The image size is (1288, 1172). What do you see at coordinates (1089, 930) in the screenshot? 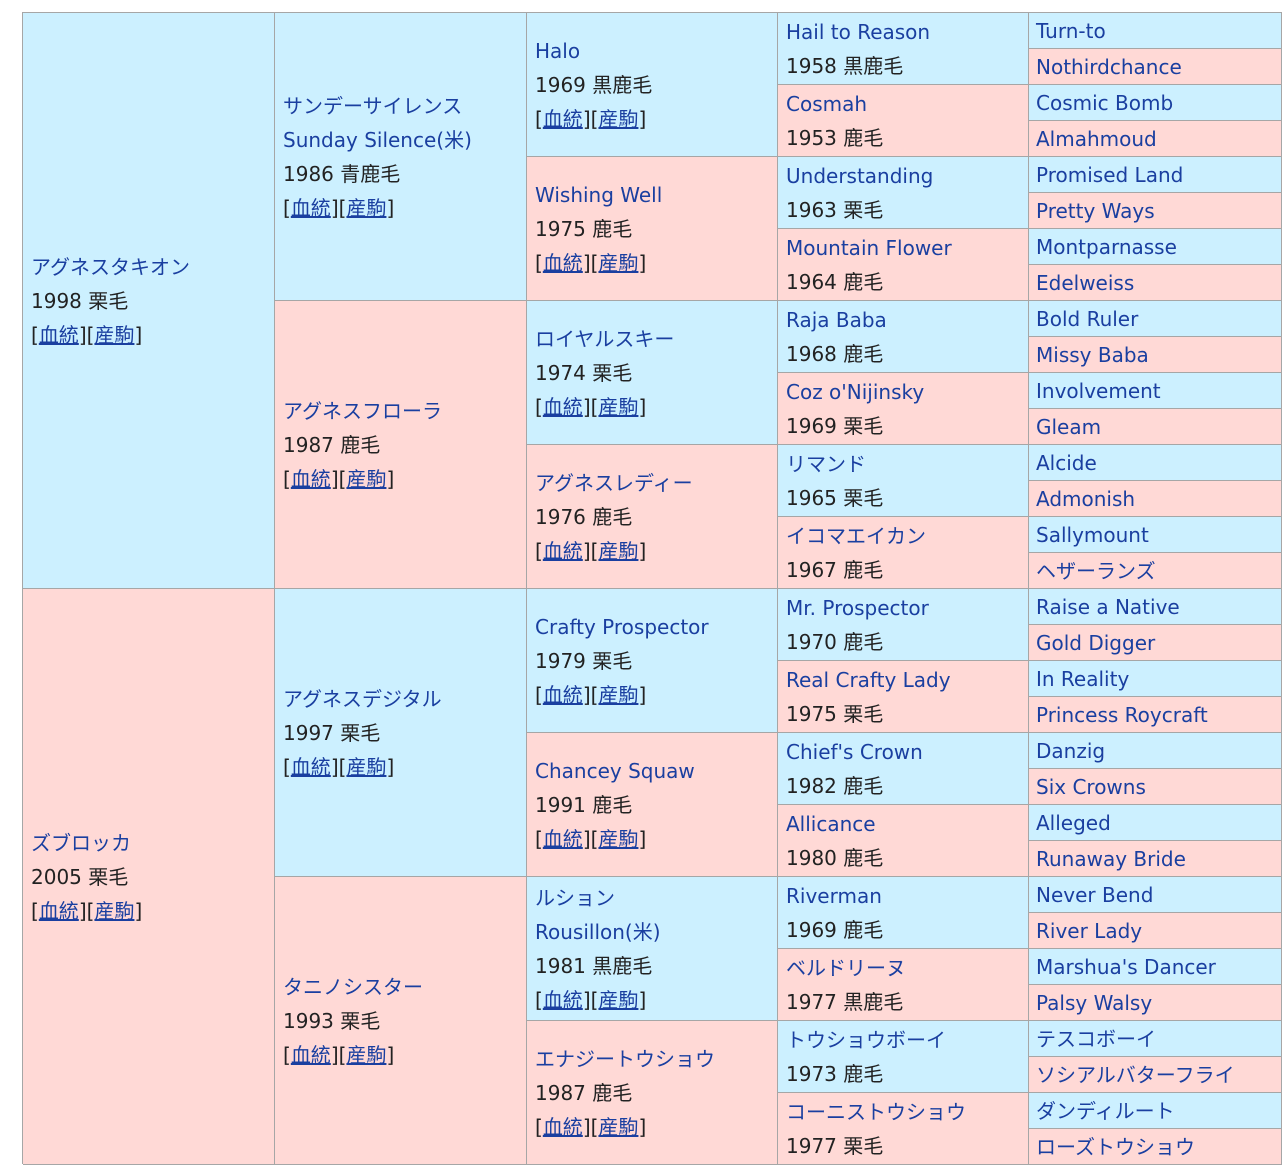
I see `horse-name-link: River Lady` at bounding box center [1089, 930].